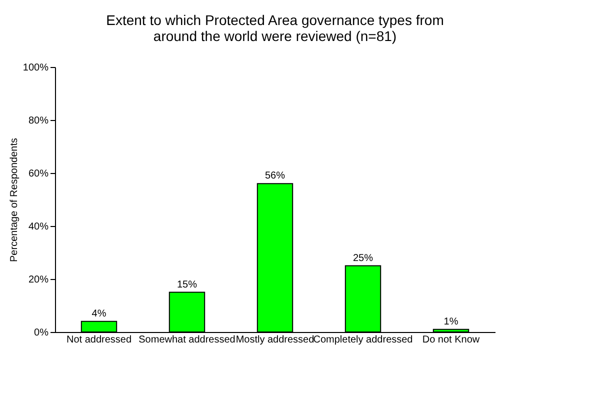 The width and height of the screenshot is (600, 401). I want to click on data-label: 15%, so click(187, 284).